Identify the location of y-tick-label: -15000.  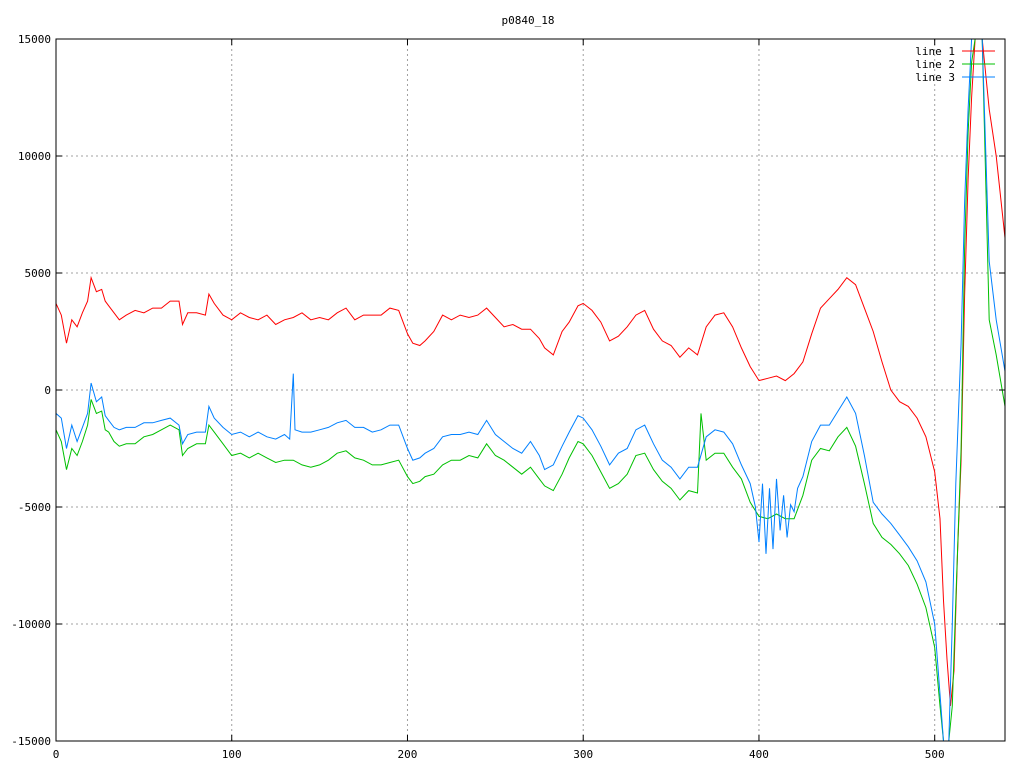
(31, 741).